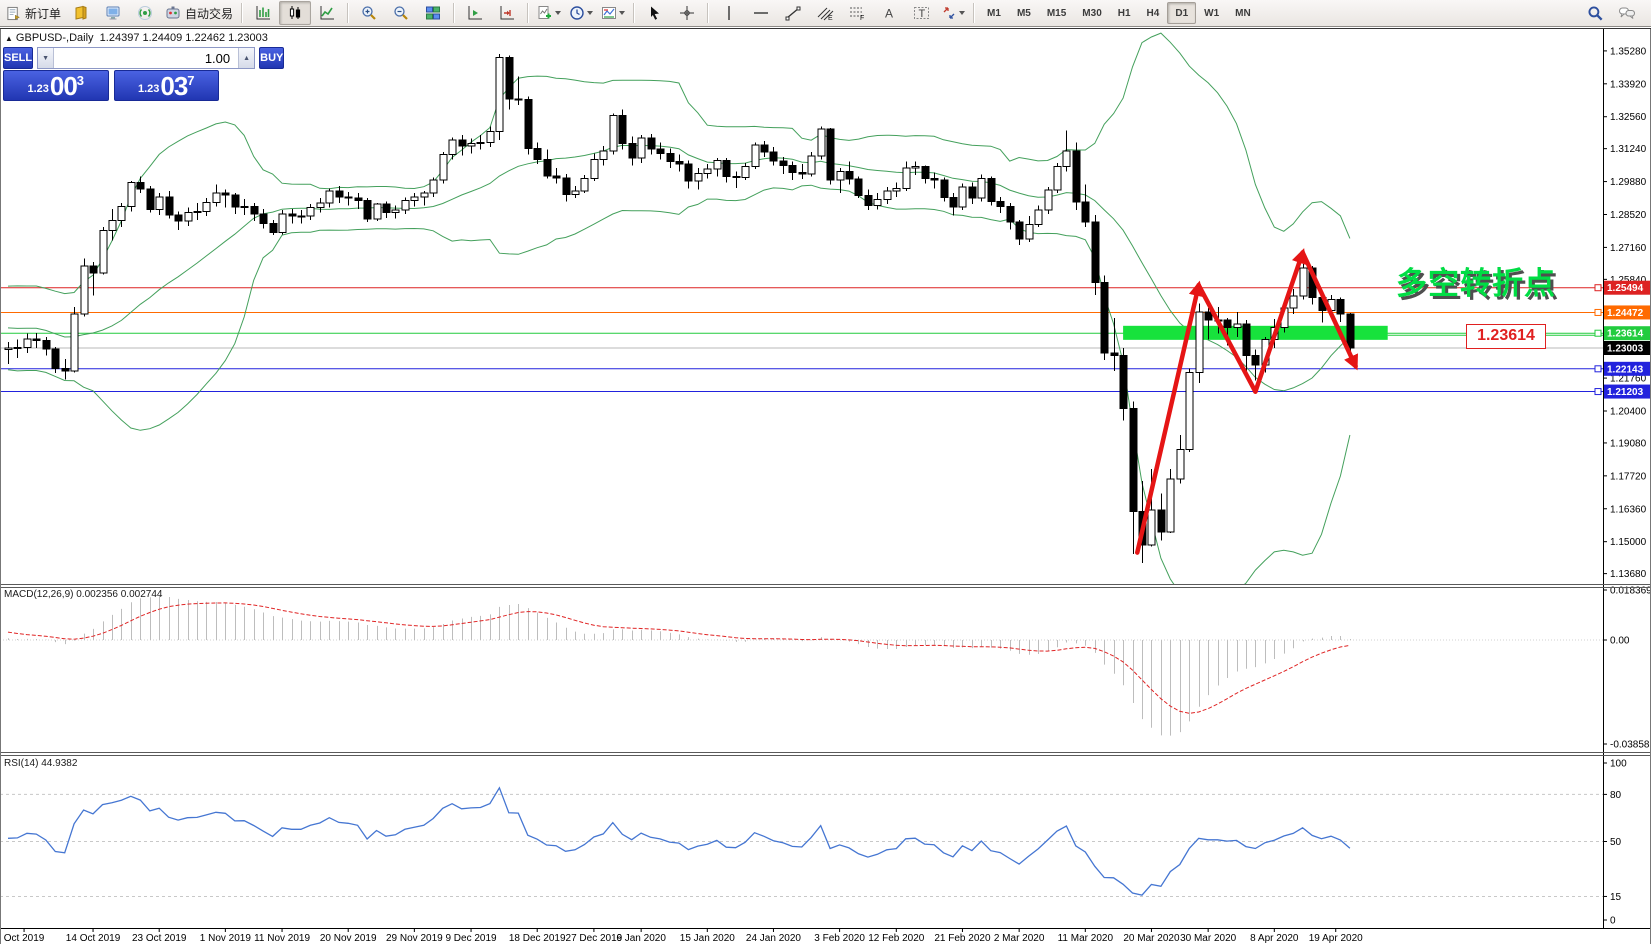 The height and width of the screenshot is (944, 1651). I want to click on new-order-button: 新订单, so click(33, 13).